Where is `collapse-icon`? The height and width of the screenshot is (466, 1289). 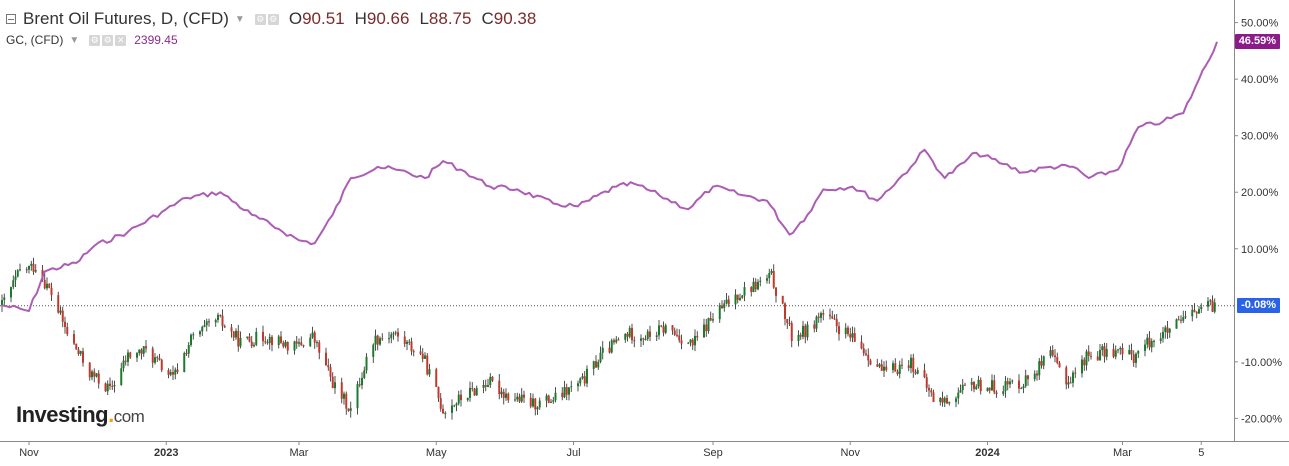
collapse-icon is located at coordinates (11, 19).